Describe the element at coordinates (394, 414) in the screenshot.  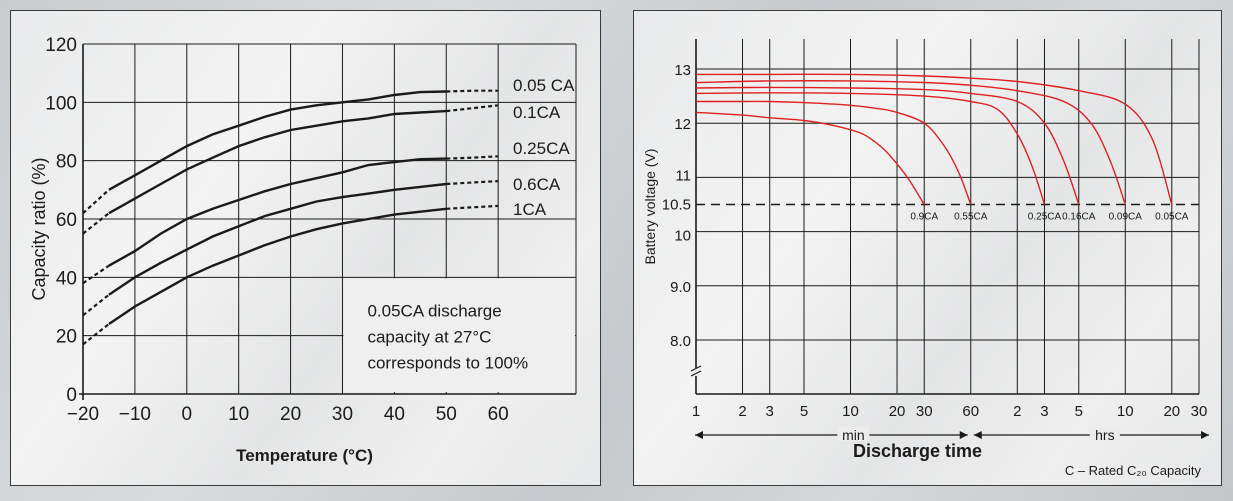
I see `x-tick-label: 40` at that location.